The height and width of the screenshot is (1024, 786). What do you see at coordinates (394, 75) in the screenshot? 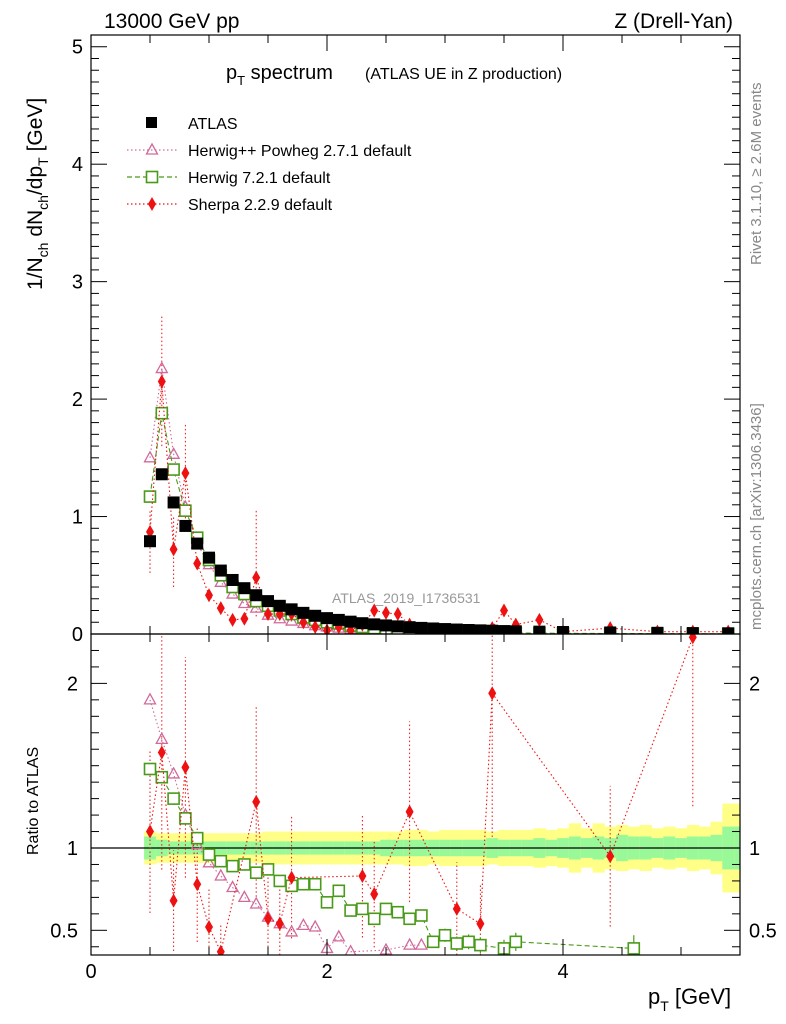
I see `plot-title: pT spectrum (ATLAS UE in Z production)` at bounding box center [394, 75].